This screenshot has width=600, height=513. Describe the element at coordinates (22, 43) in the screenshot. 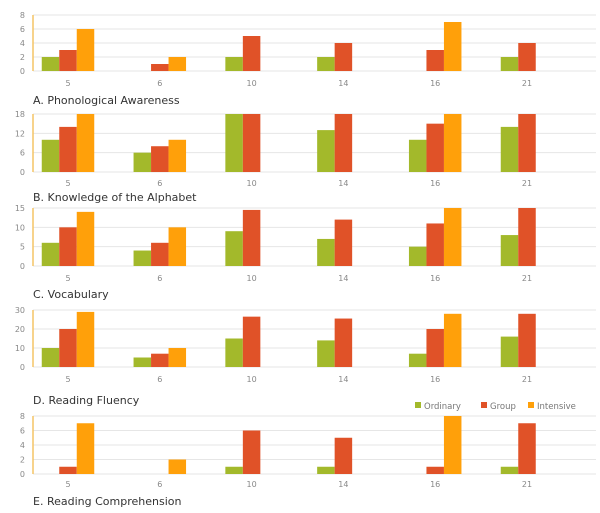

I see `y-tick-label: 4` at that location.